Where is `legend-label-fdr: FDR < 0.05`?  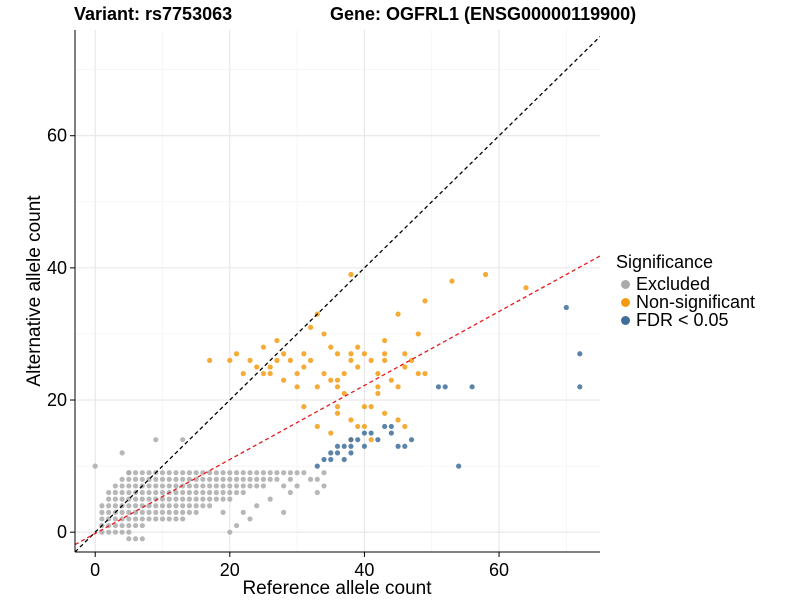
legend-label-fdr: FDR < 0.05 is located at coordinates (682, 320).